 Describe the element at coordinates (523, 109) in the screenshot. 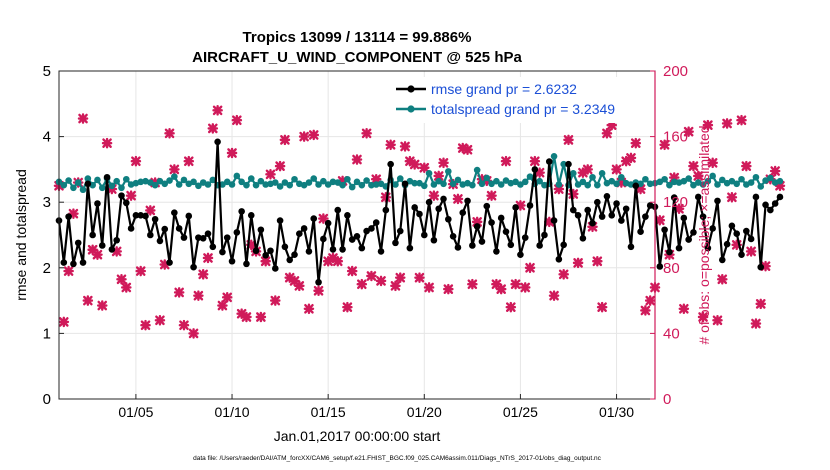

I see `legend-label-spread: totalspread grand pr = 3.2349` at that location.